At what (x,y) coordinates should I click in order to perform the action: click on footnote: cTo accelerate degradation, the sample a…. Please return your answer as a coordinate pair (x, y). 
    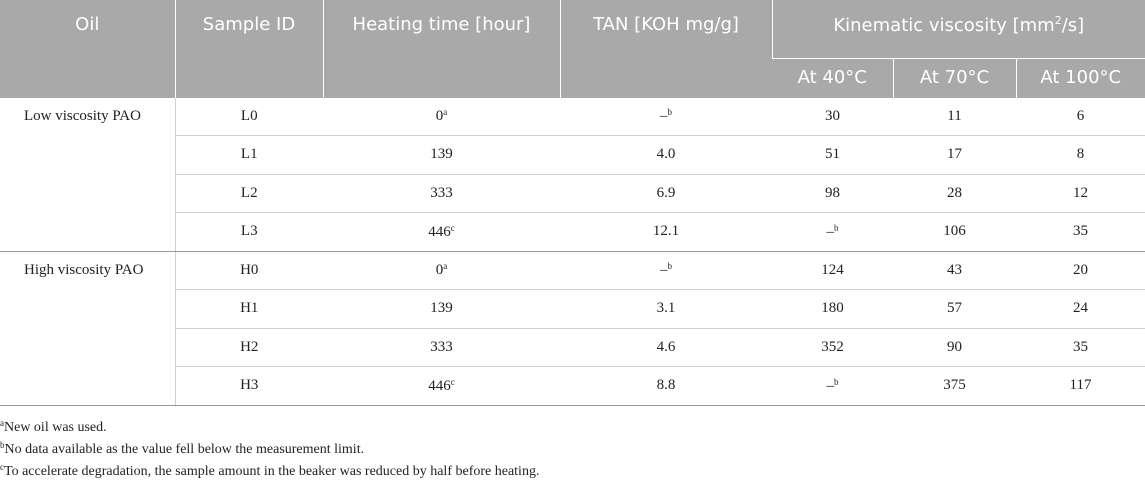
    Looking at the image, I should click on (572, 467).